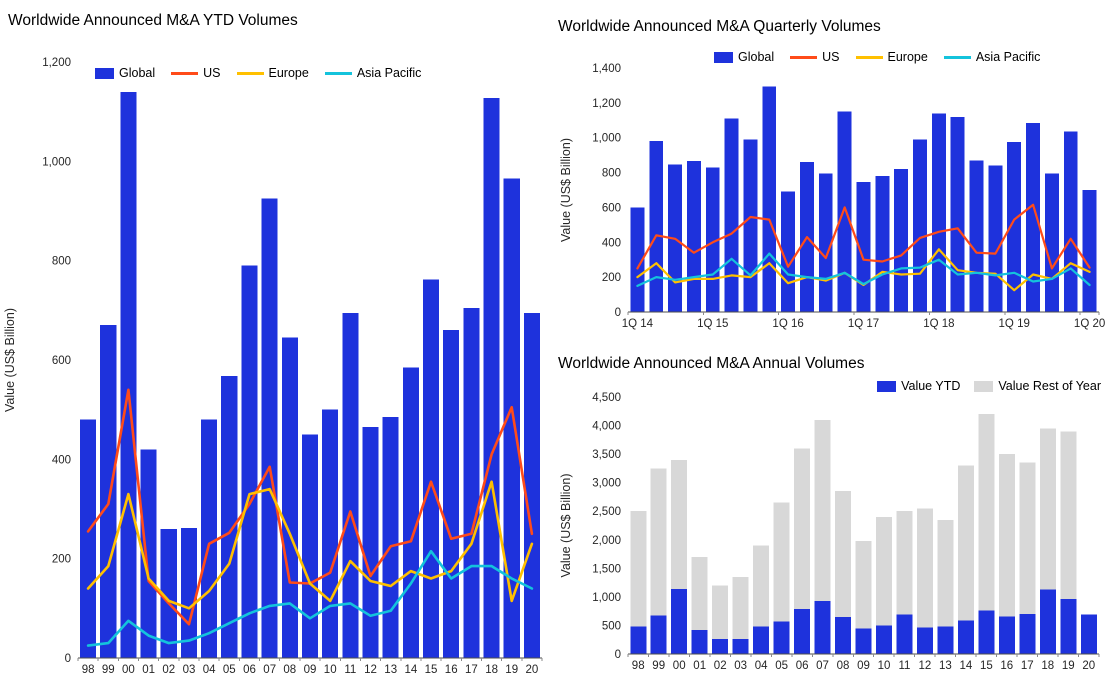 Image resolution: width=1107 pixels, height=694 pixels. I want to click on legend-item-asia-pacific: Asia Pacific, so click(372, 73).